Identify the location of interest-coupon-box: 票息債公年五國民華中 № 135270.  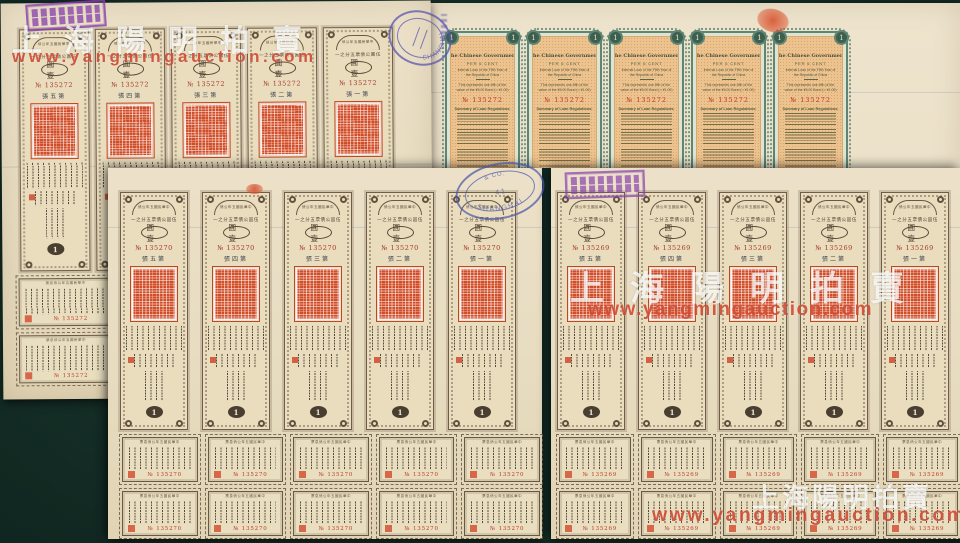
(502, 459).